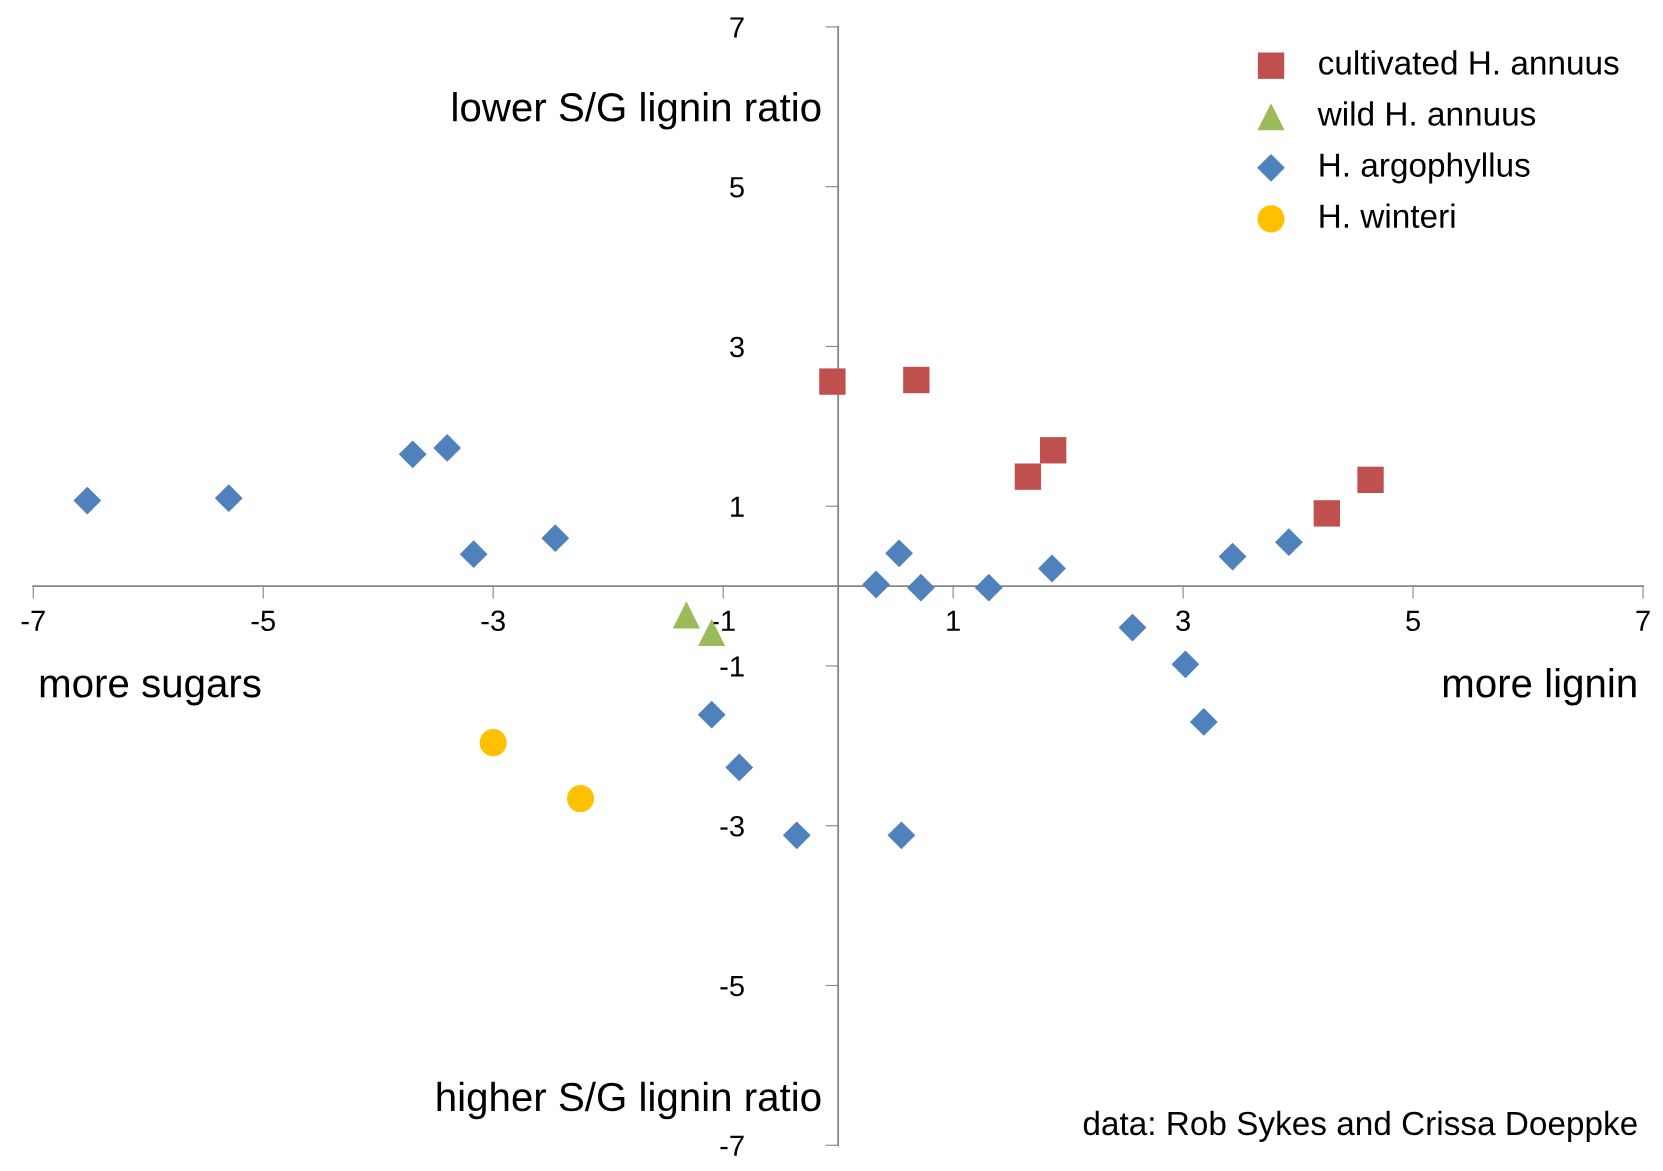 The width and height of the screenshot is (1663, 1171). I want to click on x-tick-label: 1, so click(953, 620).